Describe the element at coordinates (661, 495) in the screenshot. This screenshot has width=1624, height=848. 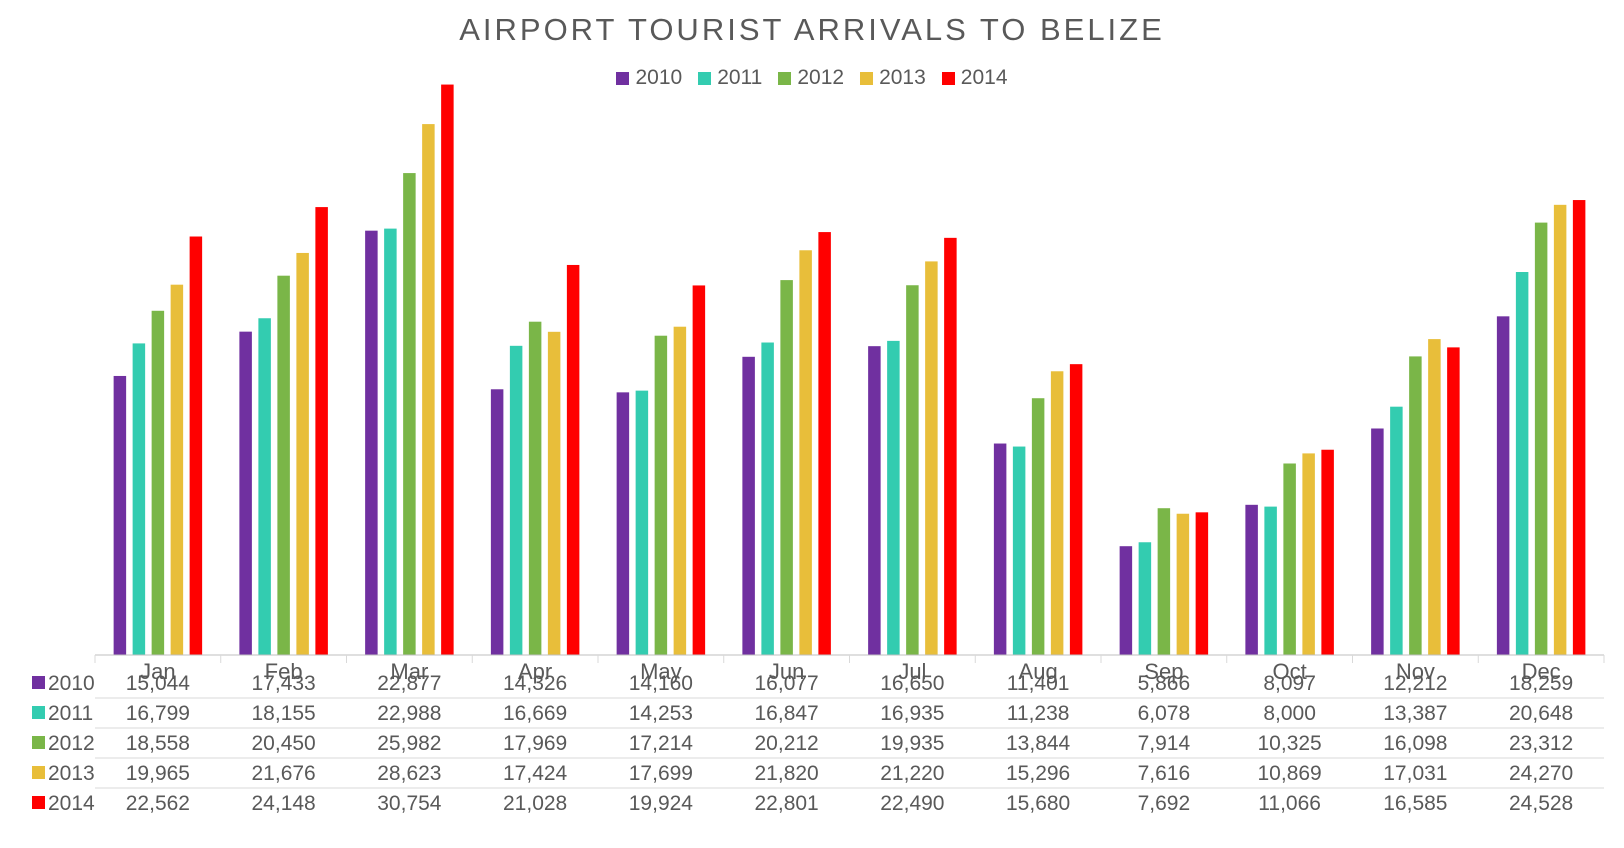
I see `bar-2012-may` at that location.